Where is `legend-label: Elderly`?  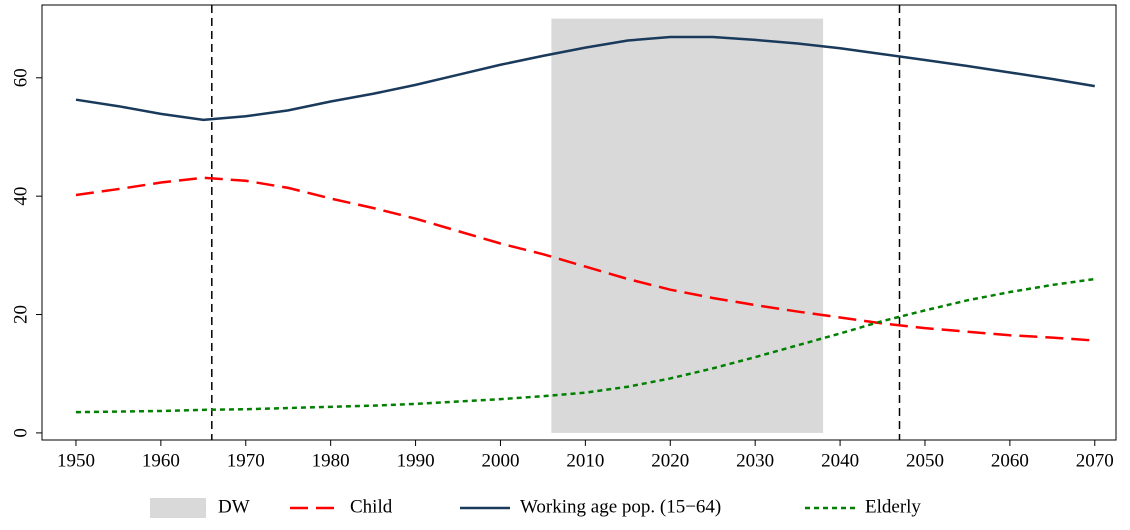
legend-label: Elderly is located at coordinates (893, 506).